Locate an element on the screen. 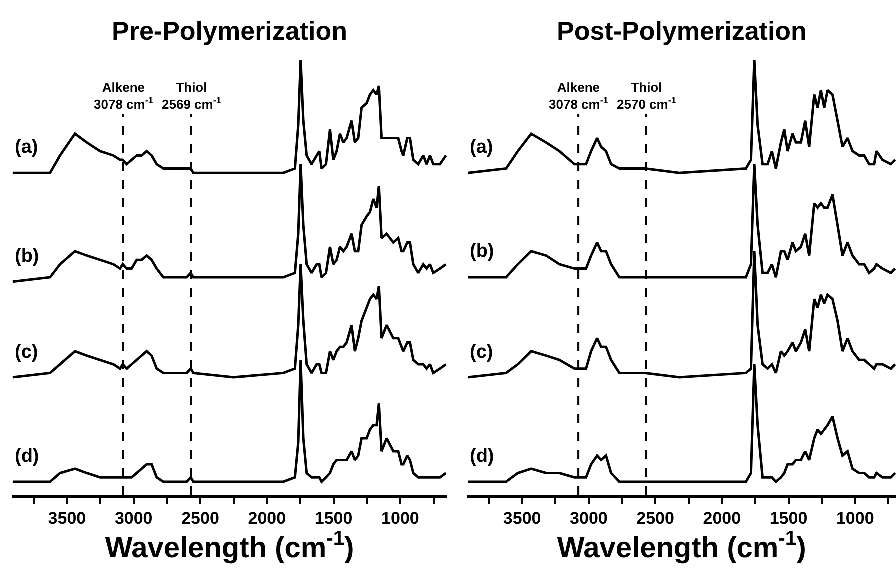  chart-title: Pre-Polymerization is located at coordinates (230, 31).